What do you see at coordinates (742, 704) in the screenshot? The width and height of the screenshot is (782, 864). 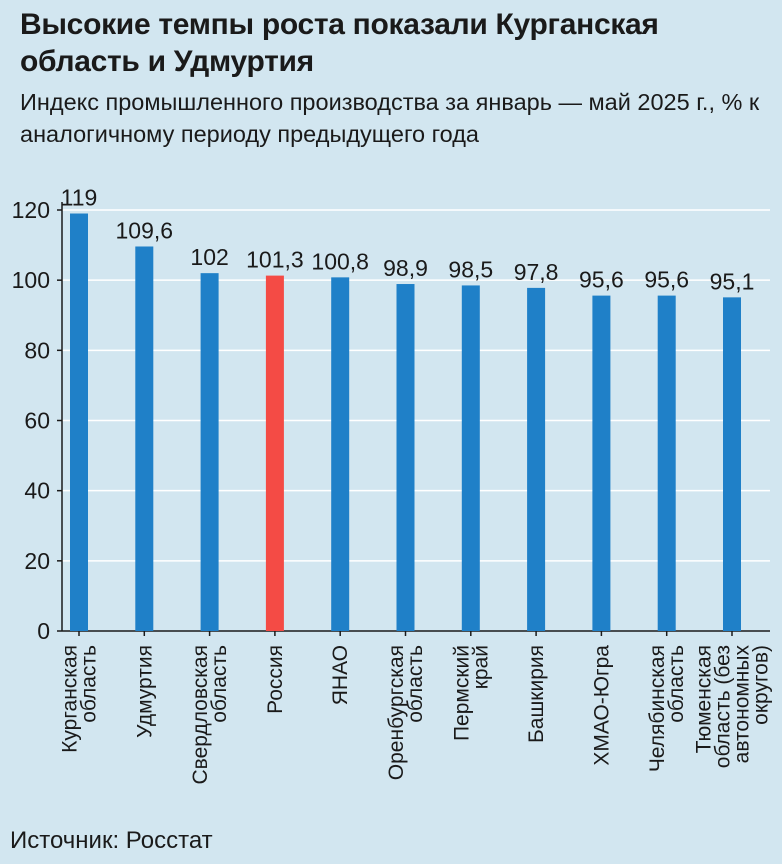 I see `category-label: автономных` at bounding box center [742, 704].